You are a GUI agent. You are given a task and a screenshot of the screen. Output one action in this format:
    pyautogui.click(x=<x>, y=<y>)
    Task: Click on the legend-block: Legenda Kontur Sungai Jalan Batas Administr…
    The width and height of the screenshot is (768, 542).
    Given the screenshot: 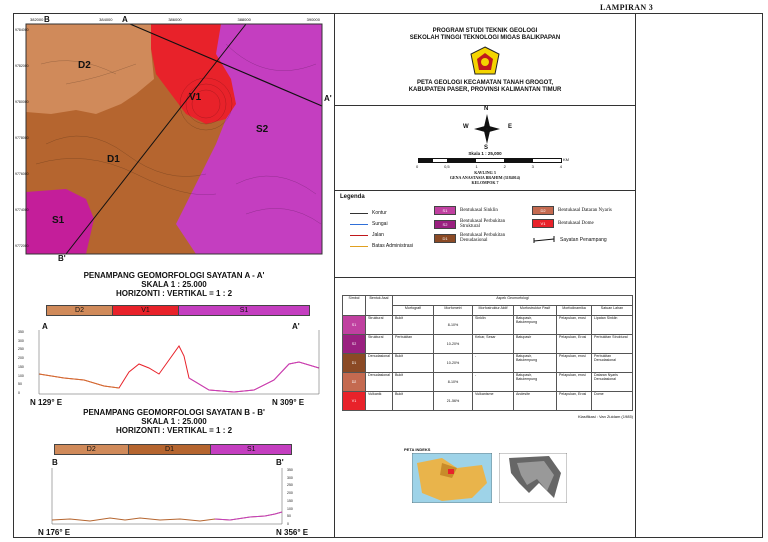 What is the action you would take?
    pyautogui.click(x=486, y=234)
    